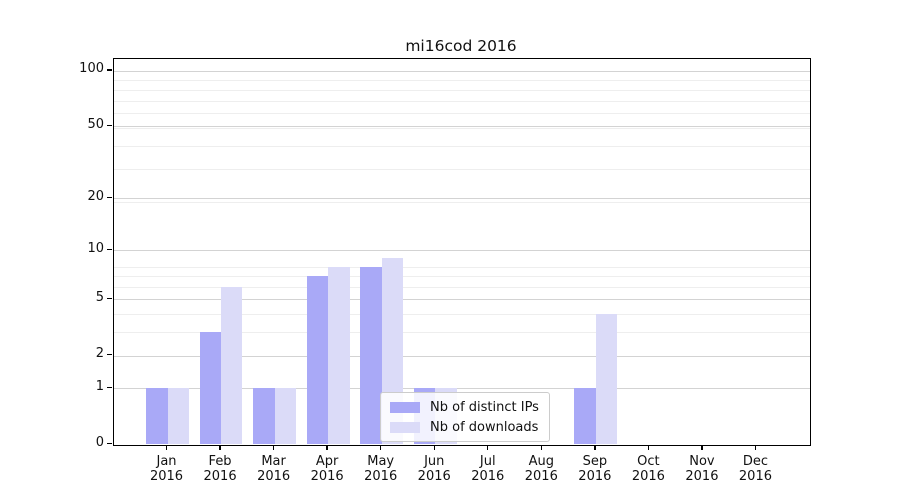 This screenshot has width=900, height=500. Describe the element at coordinates (95, 196) in the screenshot. I see `y-tick-label: 20` at that location.